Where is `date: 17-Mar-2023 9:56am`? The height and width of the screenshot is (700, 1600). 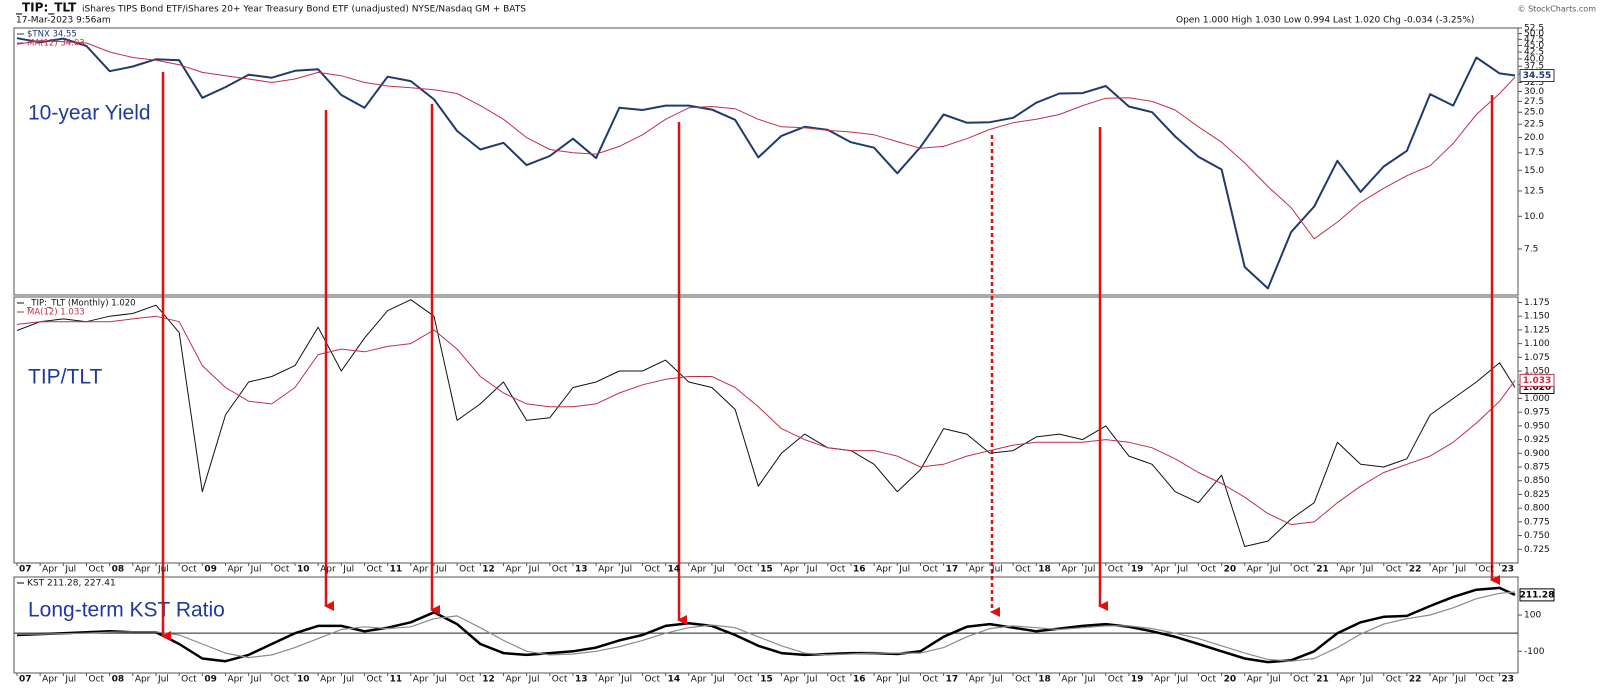
date: 17-Mar-2023 9:56am is located at coordinates (63, 21).